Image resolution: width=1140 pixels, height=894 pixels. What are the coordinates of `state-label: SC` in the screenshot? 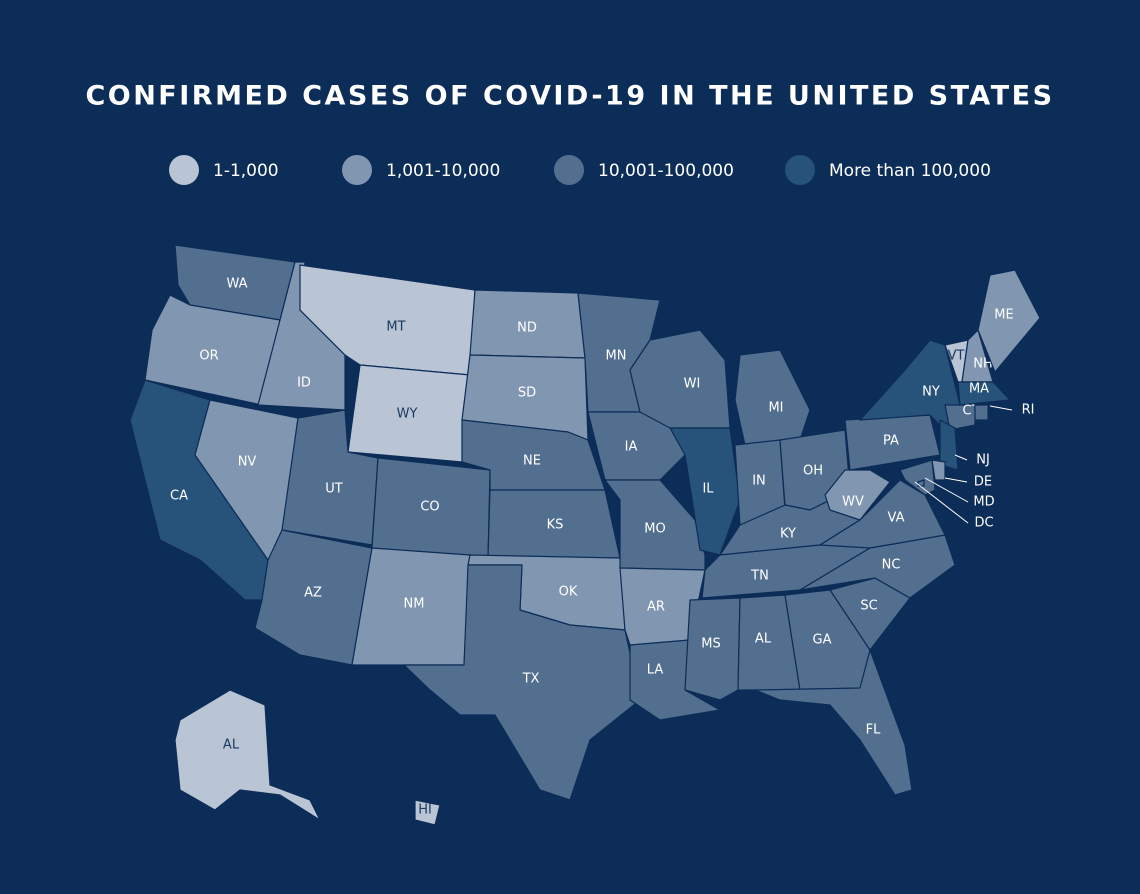 It's located at (868, 606).